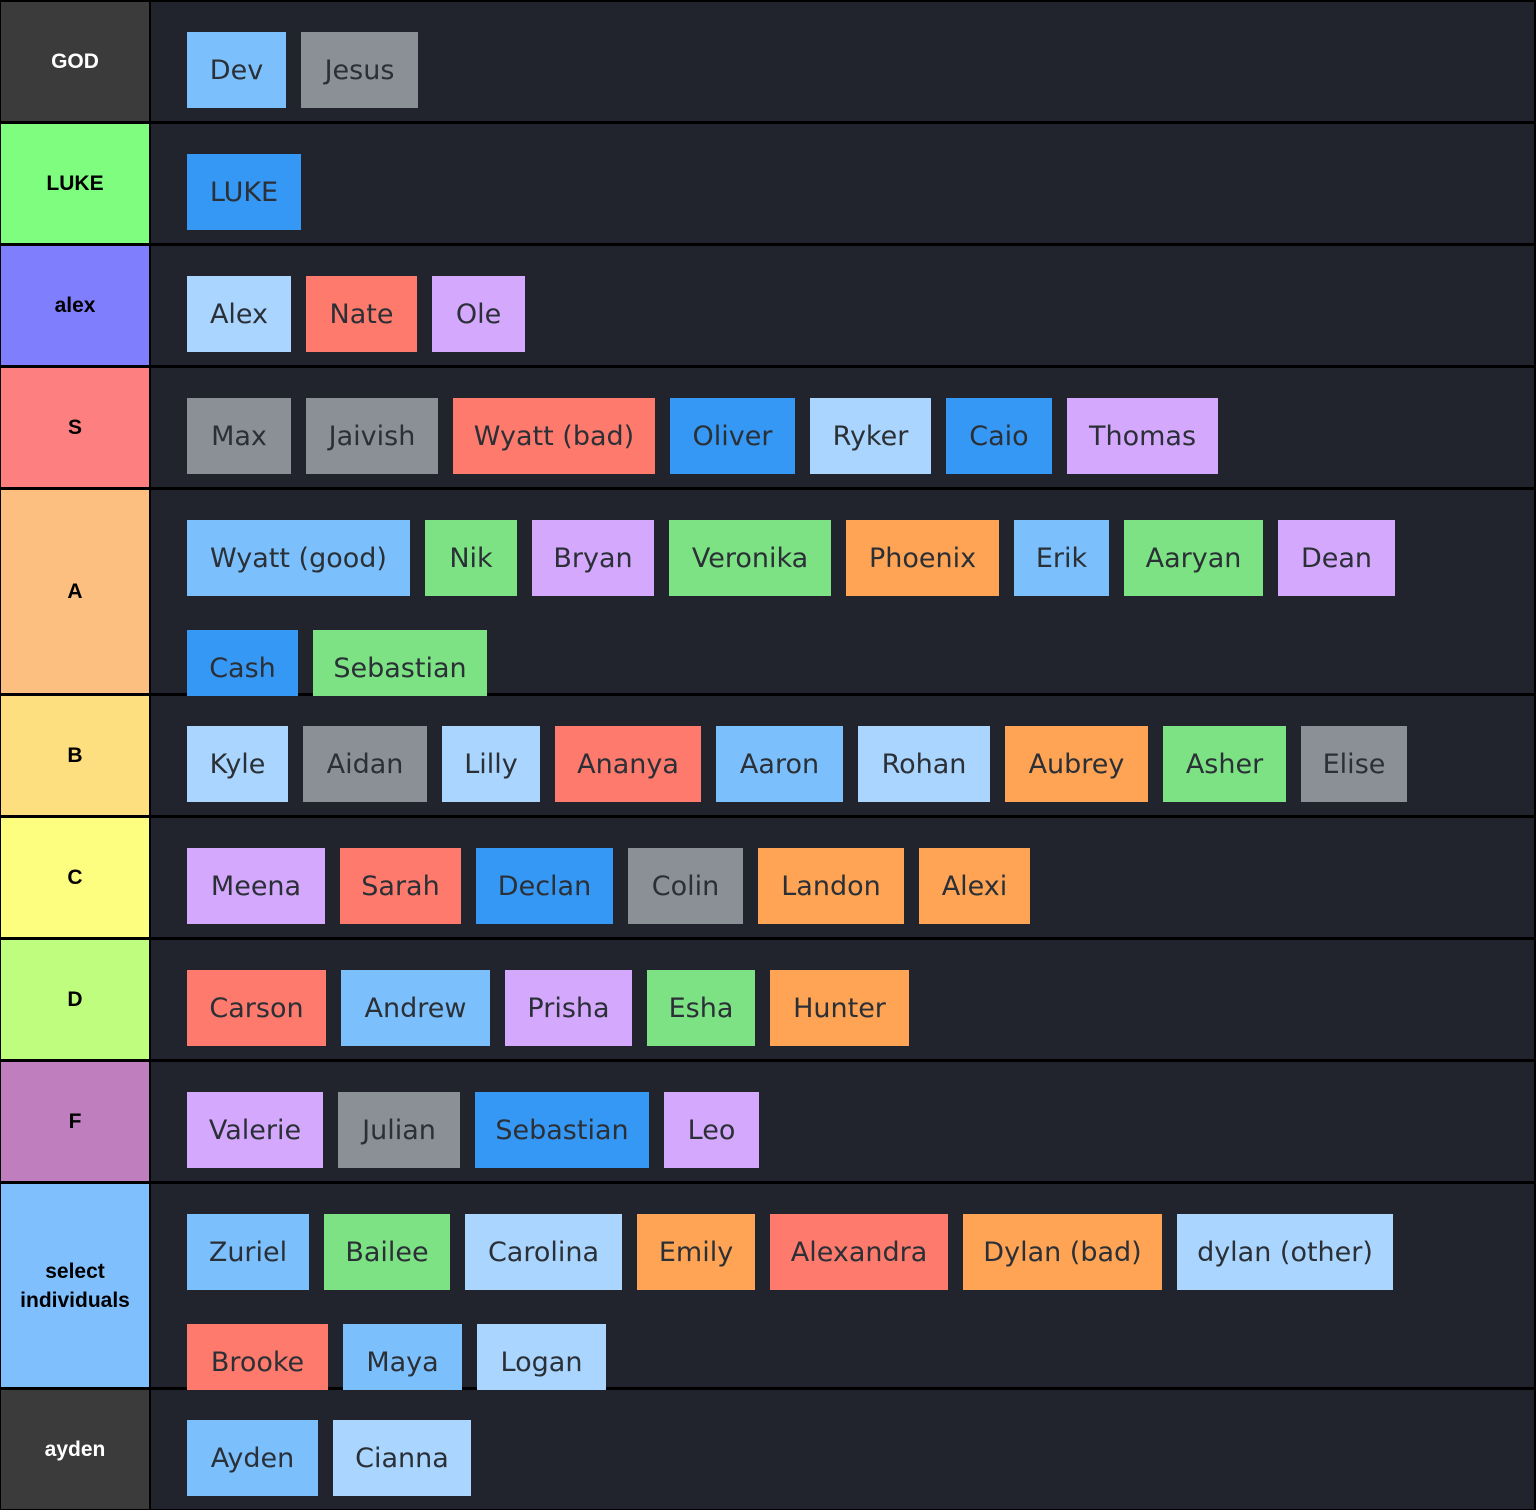 Image resolution: width=1536 pixels, height=1510 pixels. Describe the element at coordinates (839, 1008) in the screenshot. I see `tier-item-chip: Hunter` at that location.